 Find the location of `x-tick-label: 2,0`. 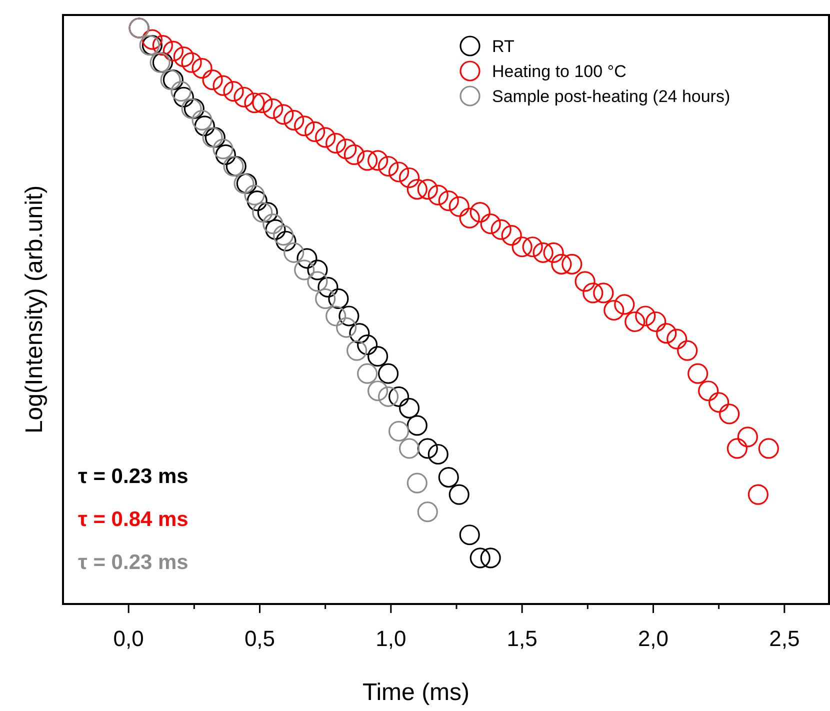

x-tick-label: 2,0 is located at coordinates (653, 638).